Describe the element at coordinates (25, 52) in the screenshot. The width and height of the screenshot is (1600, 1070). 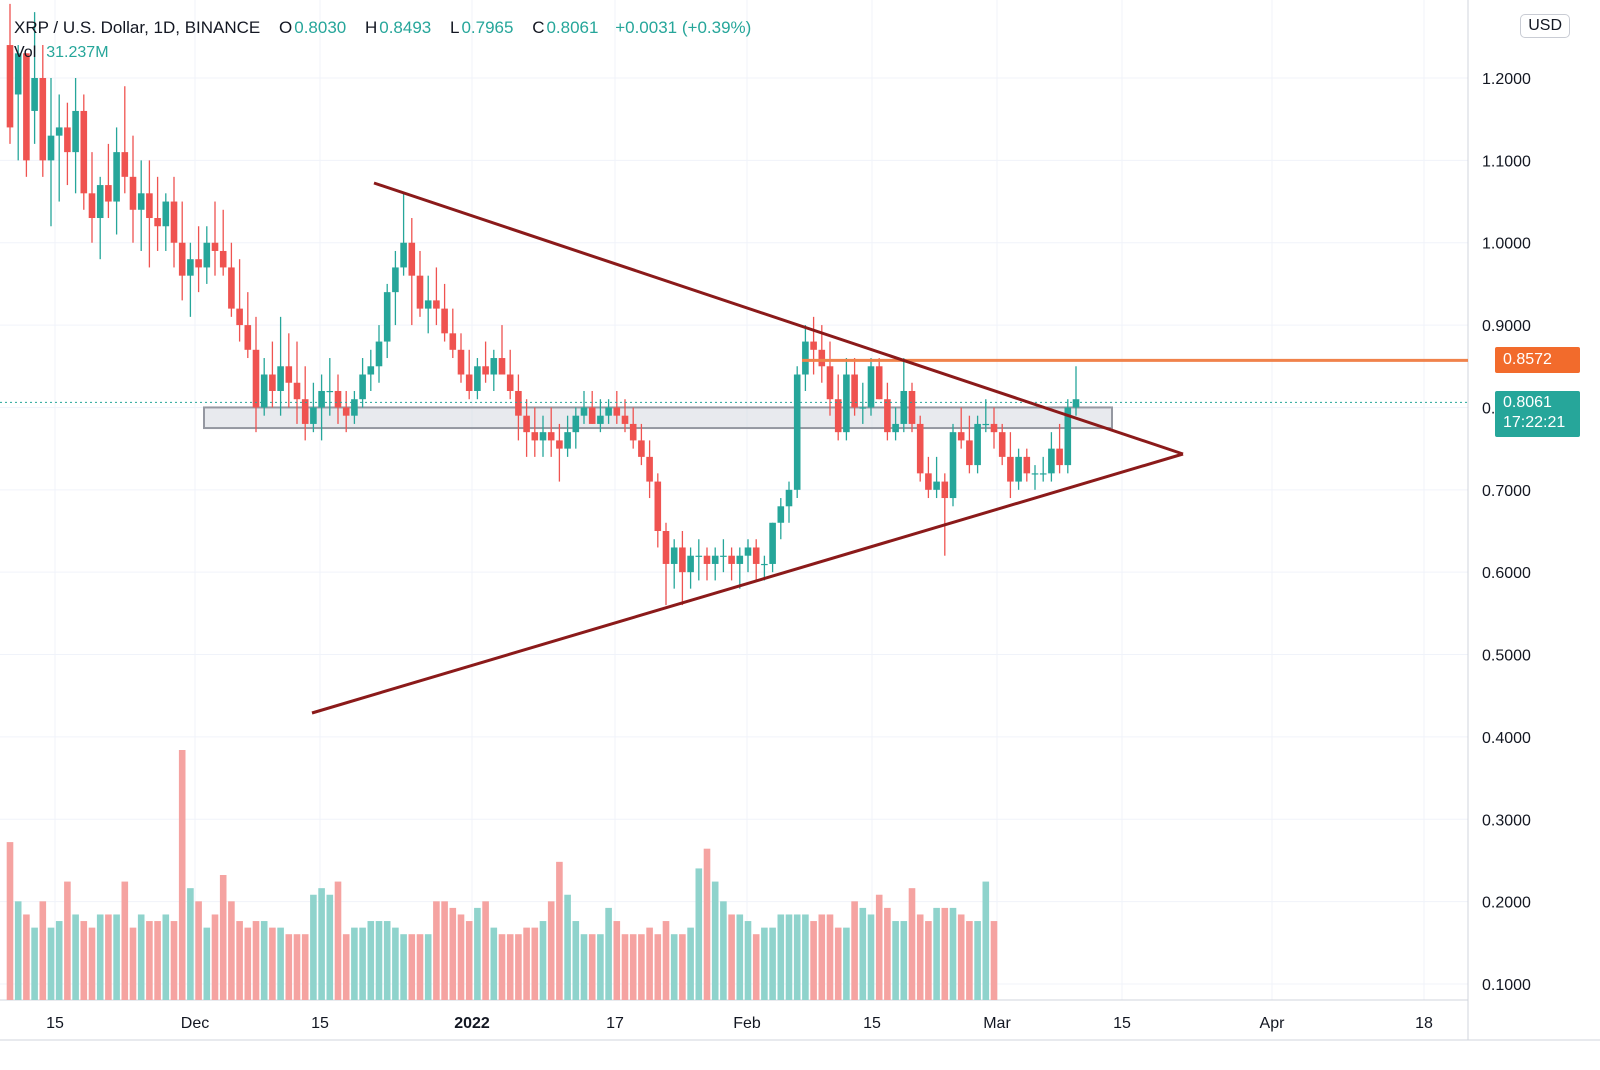
I see `volume-label: Vol` at that location.